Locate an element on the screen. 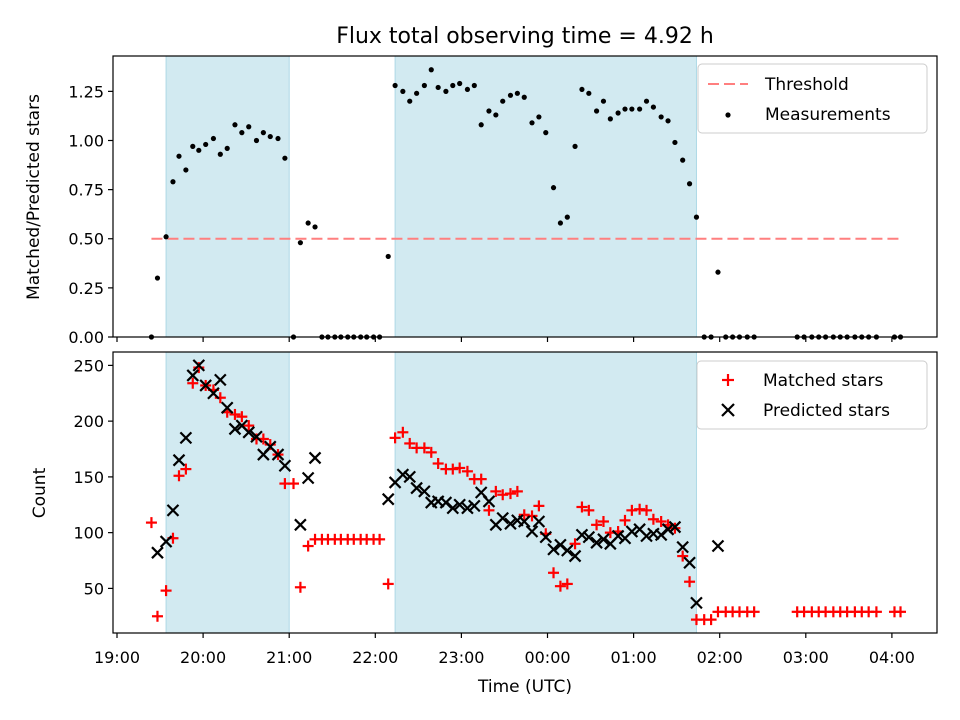 Image resolution: width=960 pixels, height=720 pixels. top-y-tick-label-3: 0.75 is located at coordinates (86, 190).